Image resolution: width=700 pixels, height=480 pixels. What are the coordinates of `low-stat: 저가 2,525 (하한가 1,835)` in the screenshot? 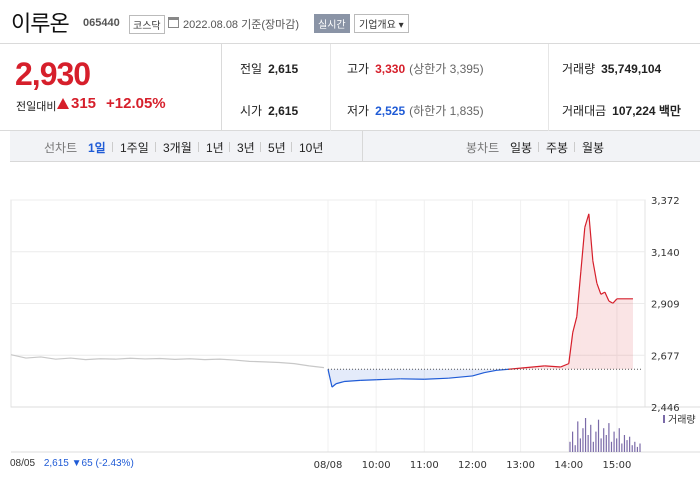 It's located at (415, 110).